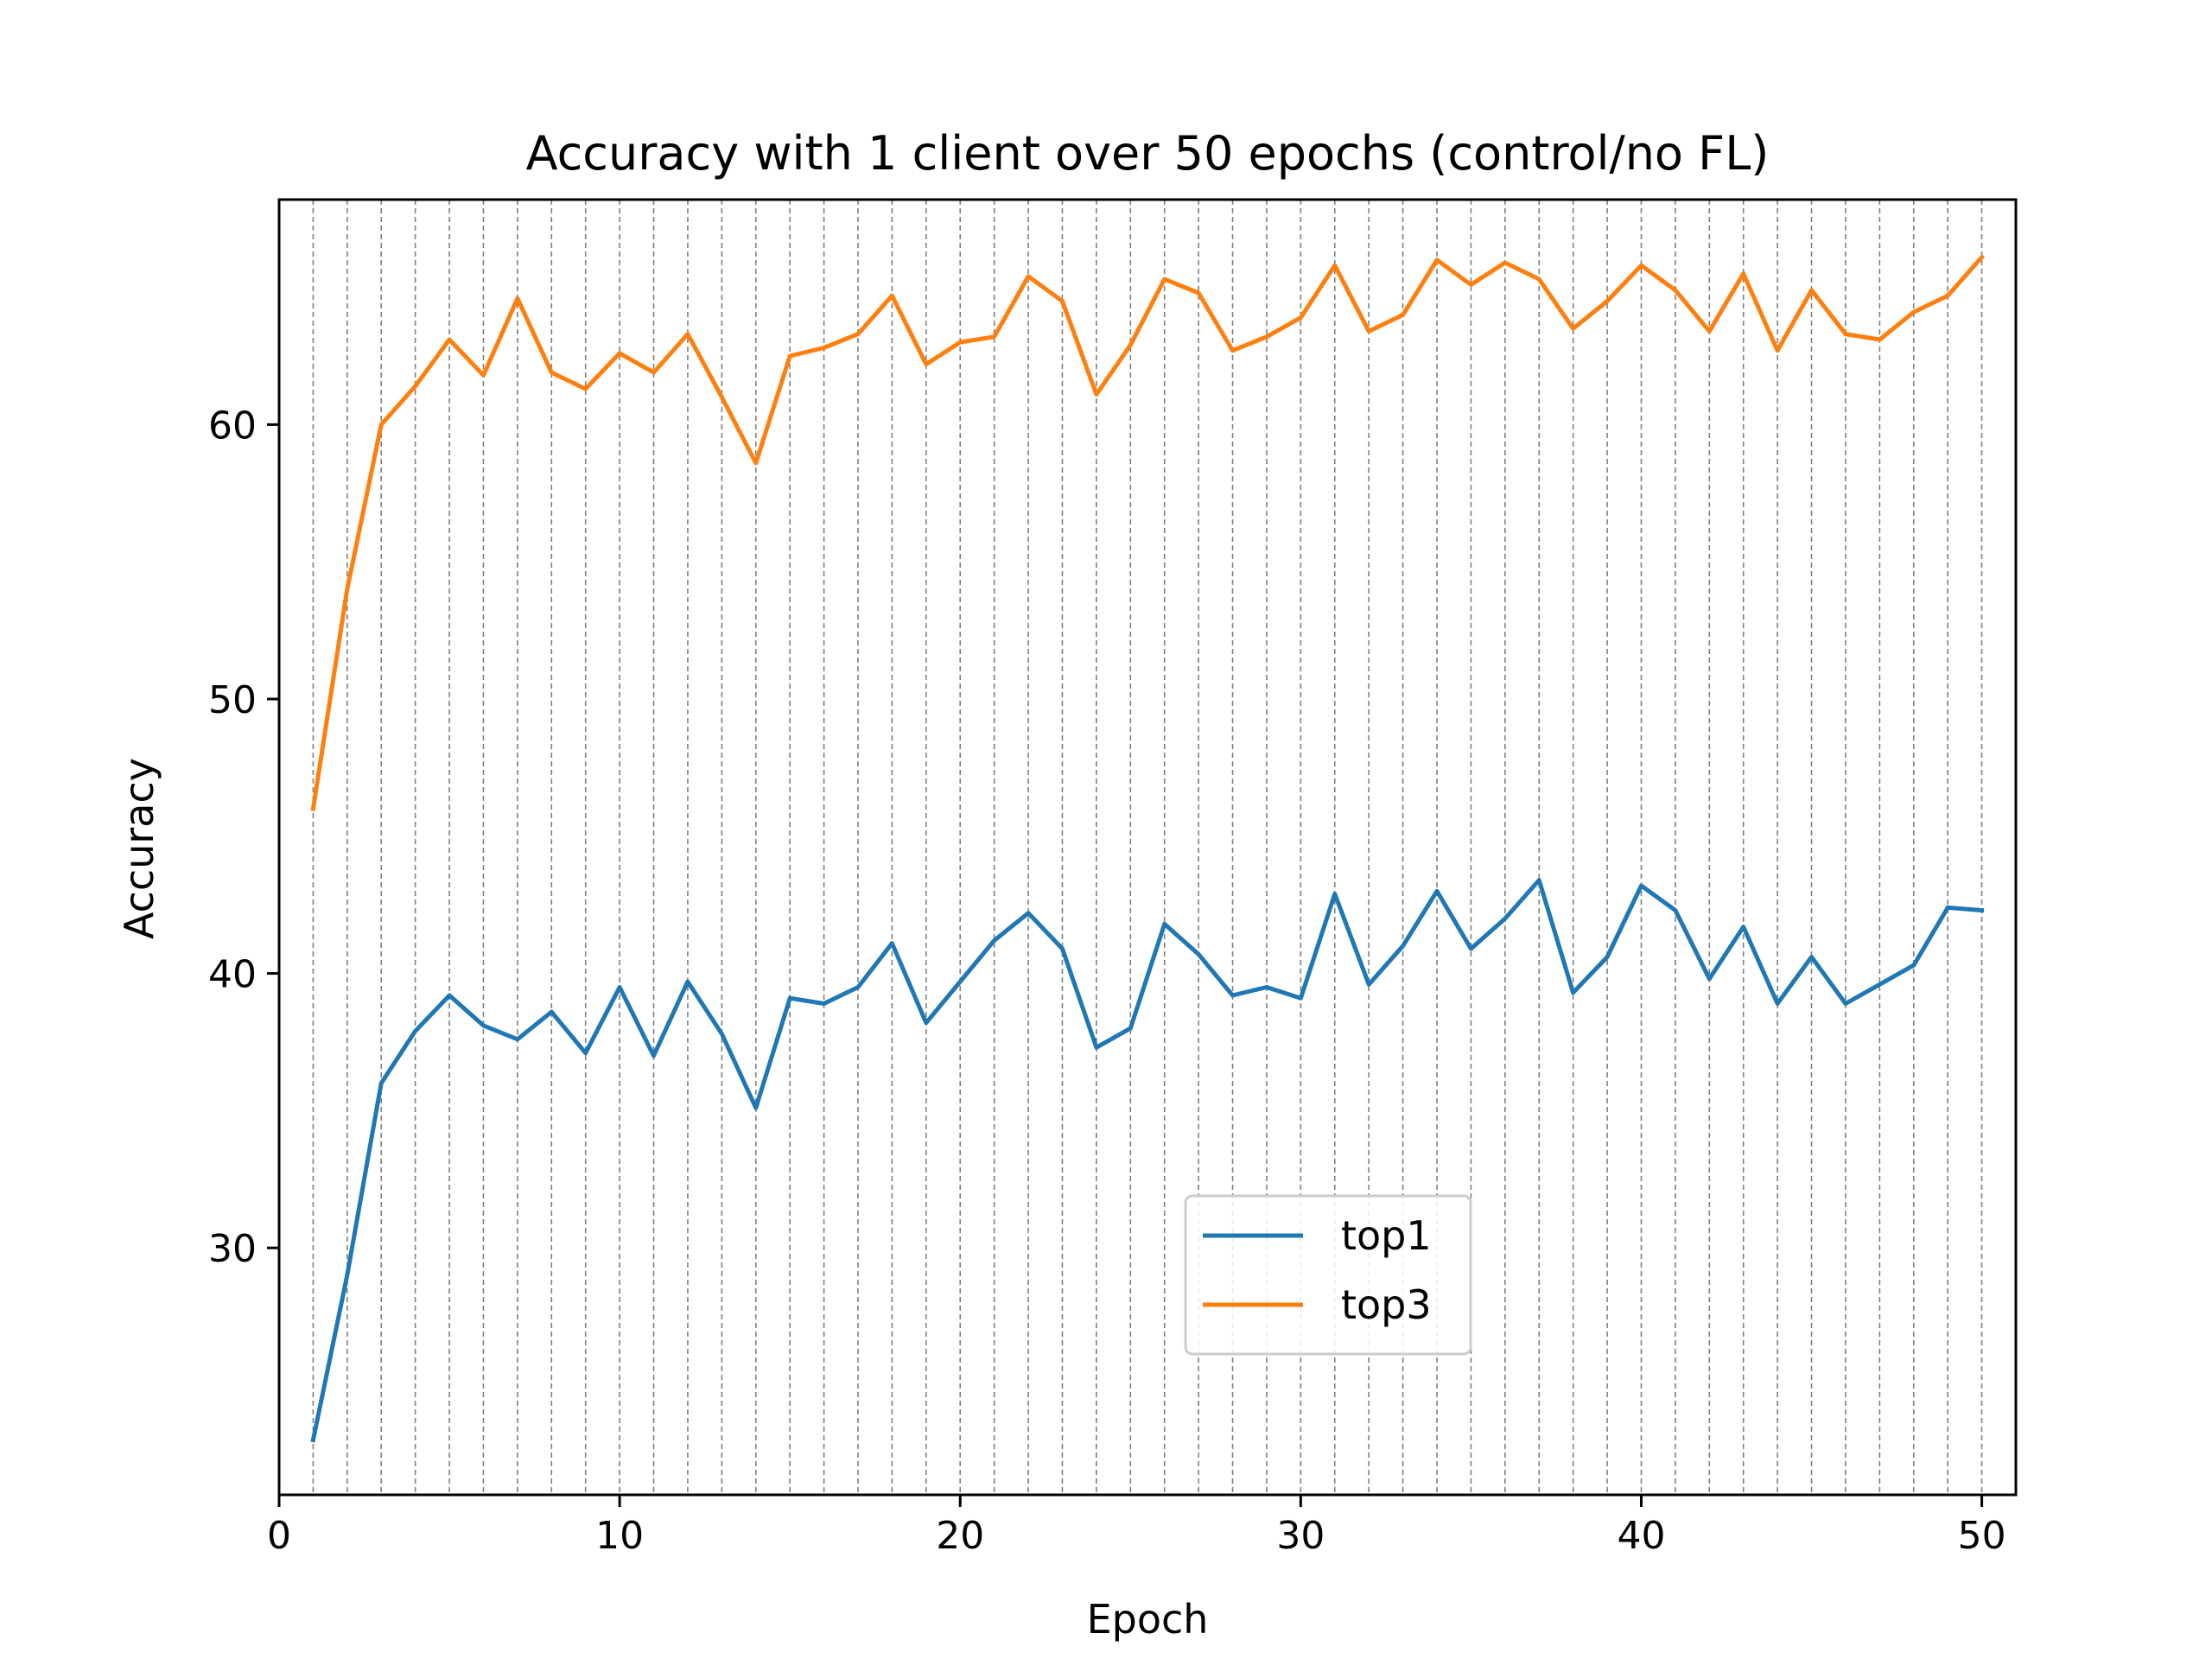 The width and height of the screenshot is (2212, 1659). Describe the element at coordinates (960, 1536) in the screenshot. I see `x-tick-label: 20` at that location.